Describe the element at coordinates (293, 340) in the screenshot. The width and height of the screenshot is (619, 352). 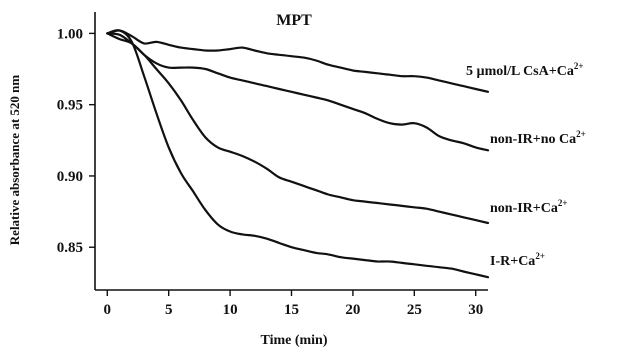
I see `x-axis-title: Time (min)` at that location.